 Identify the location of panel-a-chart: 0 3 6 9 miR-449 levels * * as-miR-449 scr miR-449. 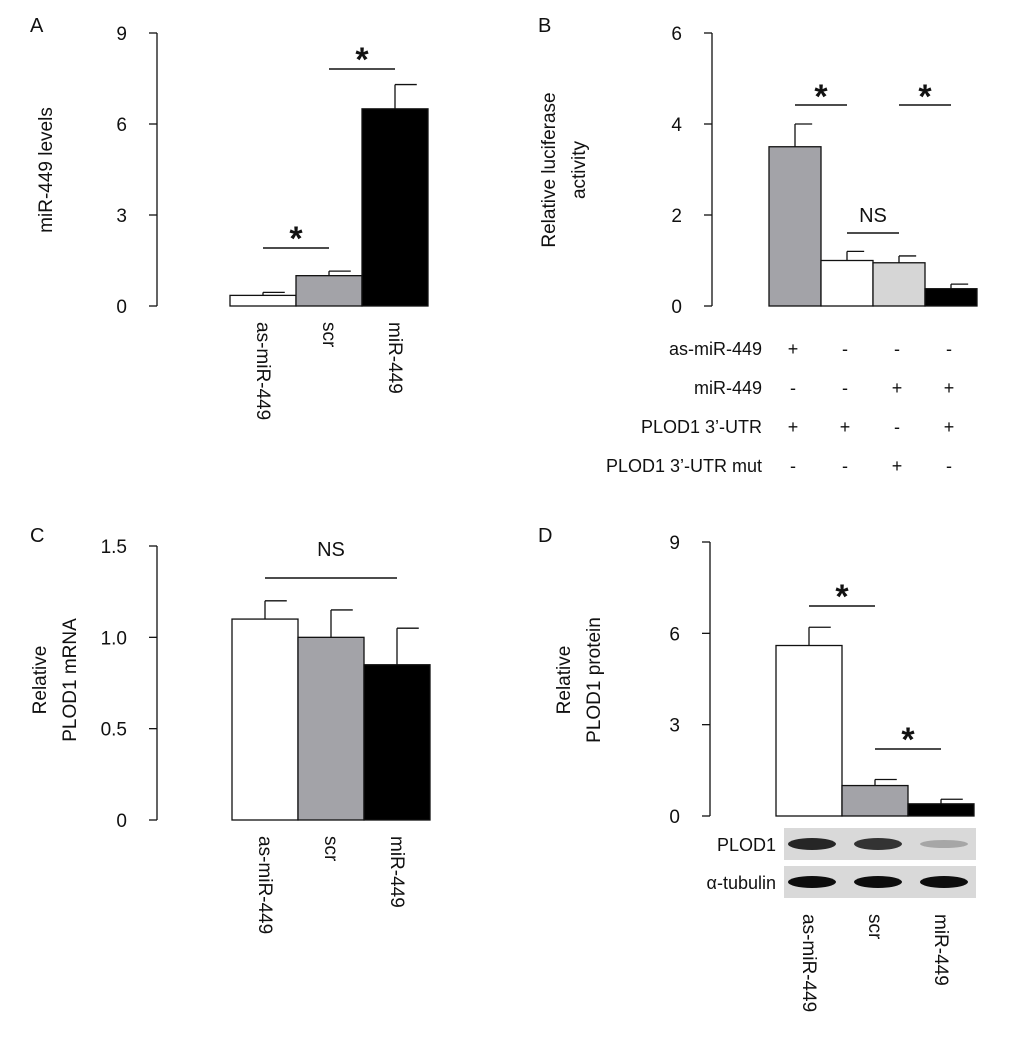
(232, 222).